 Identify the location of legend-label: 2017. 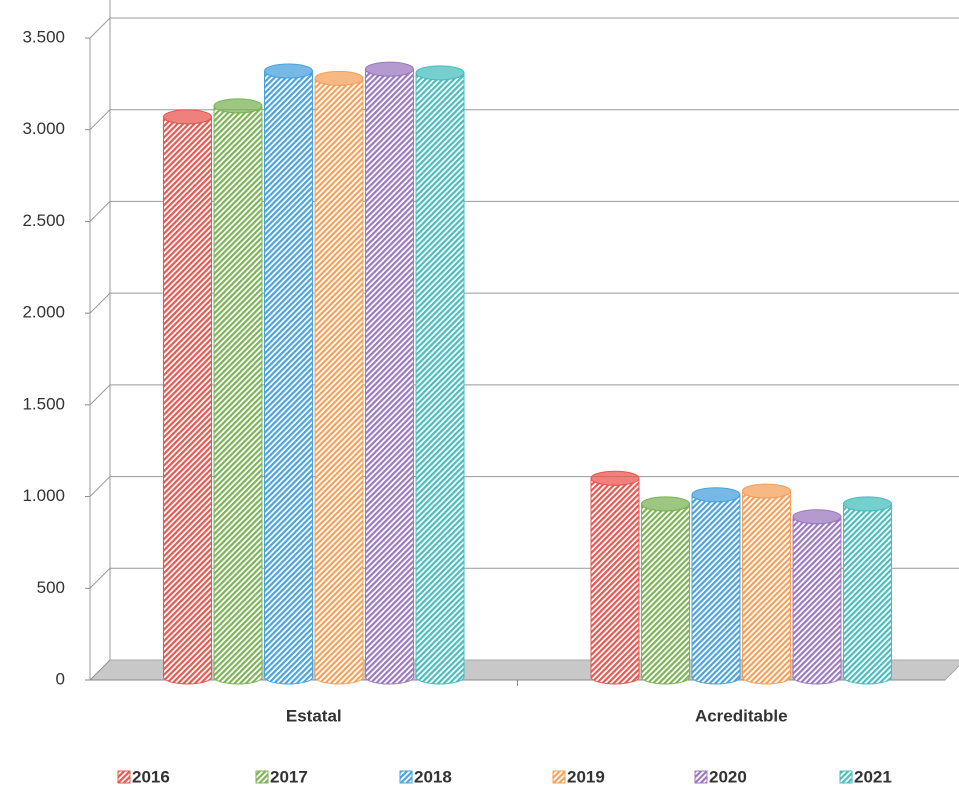
(289, 776).